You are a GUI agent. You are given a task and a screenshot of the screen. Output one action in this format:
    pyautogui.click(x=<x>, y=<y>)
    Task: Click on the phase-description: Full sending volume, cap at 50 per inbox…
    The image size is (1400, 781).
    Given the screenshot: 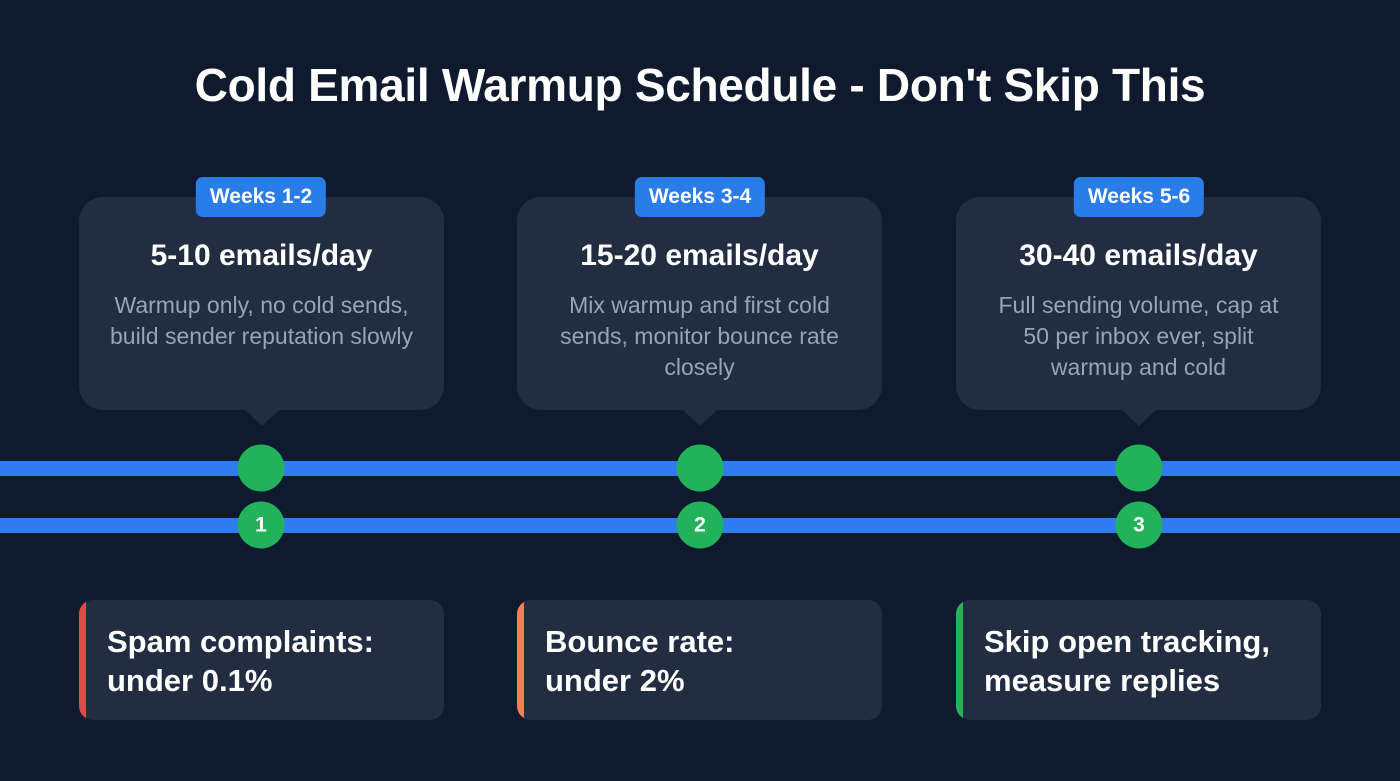 What is the action you would take?
    pyautogui.click(x=1138, y=336)
    